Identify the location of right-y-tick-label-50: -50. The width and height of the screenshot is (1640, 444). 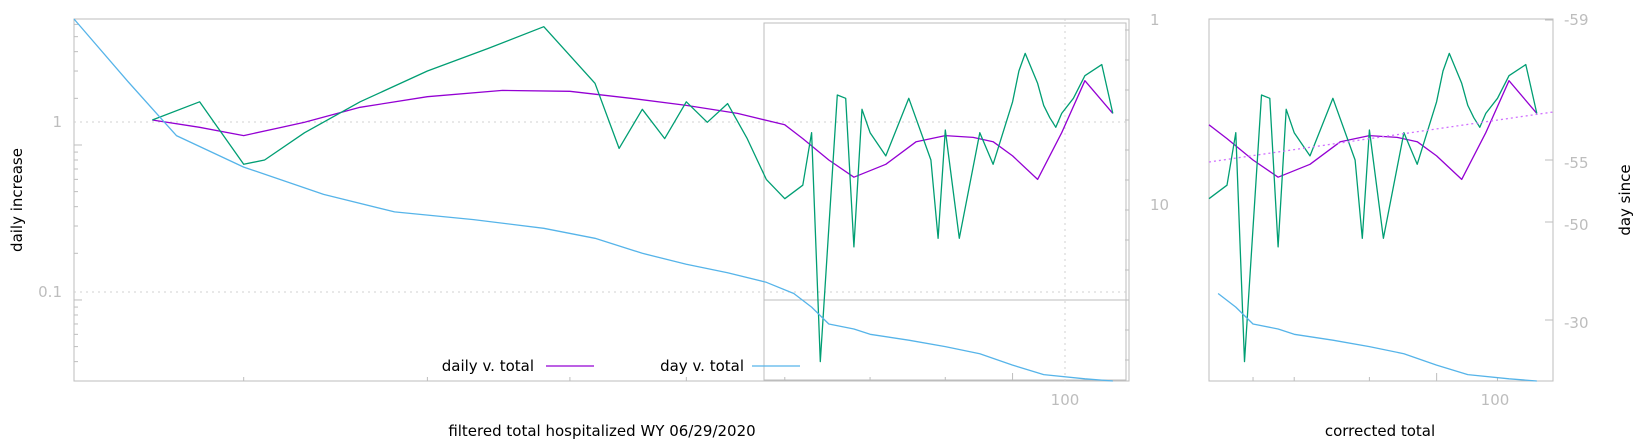
(1576, 225).